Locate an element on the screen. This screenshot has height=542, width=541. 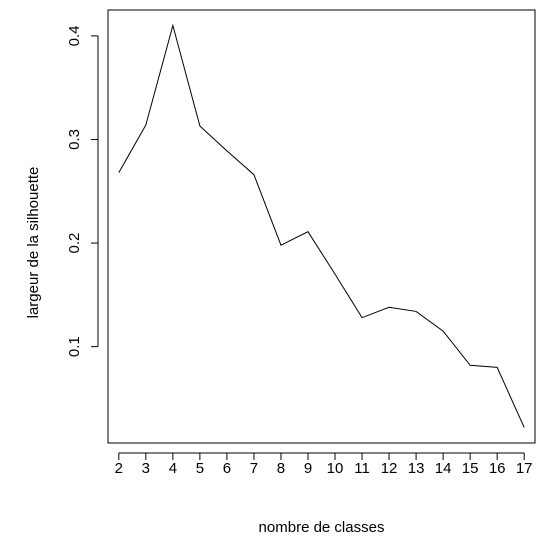
x-tick-label: 17 is located at coordinates (524, 468).